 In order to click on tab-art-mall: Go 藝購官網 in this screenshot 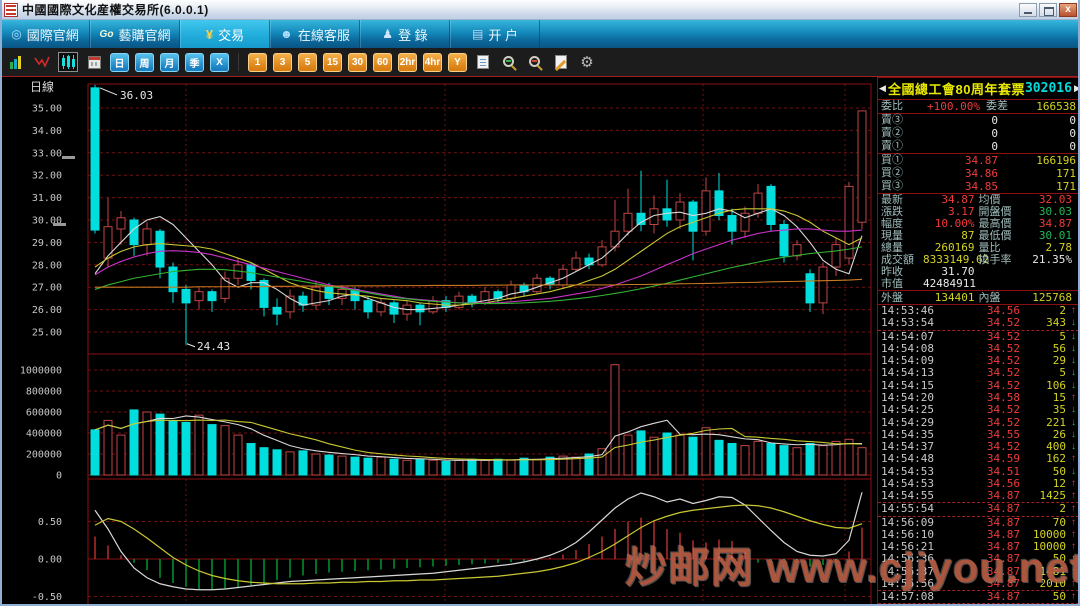, I will do `click(135, 34)`.